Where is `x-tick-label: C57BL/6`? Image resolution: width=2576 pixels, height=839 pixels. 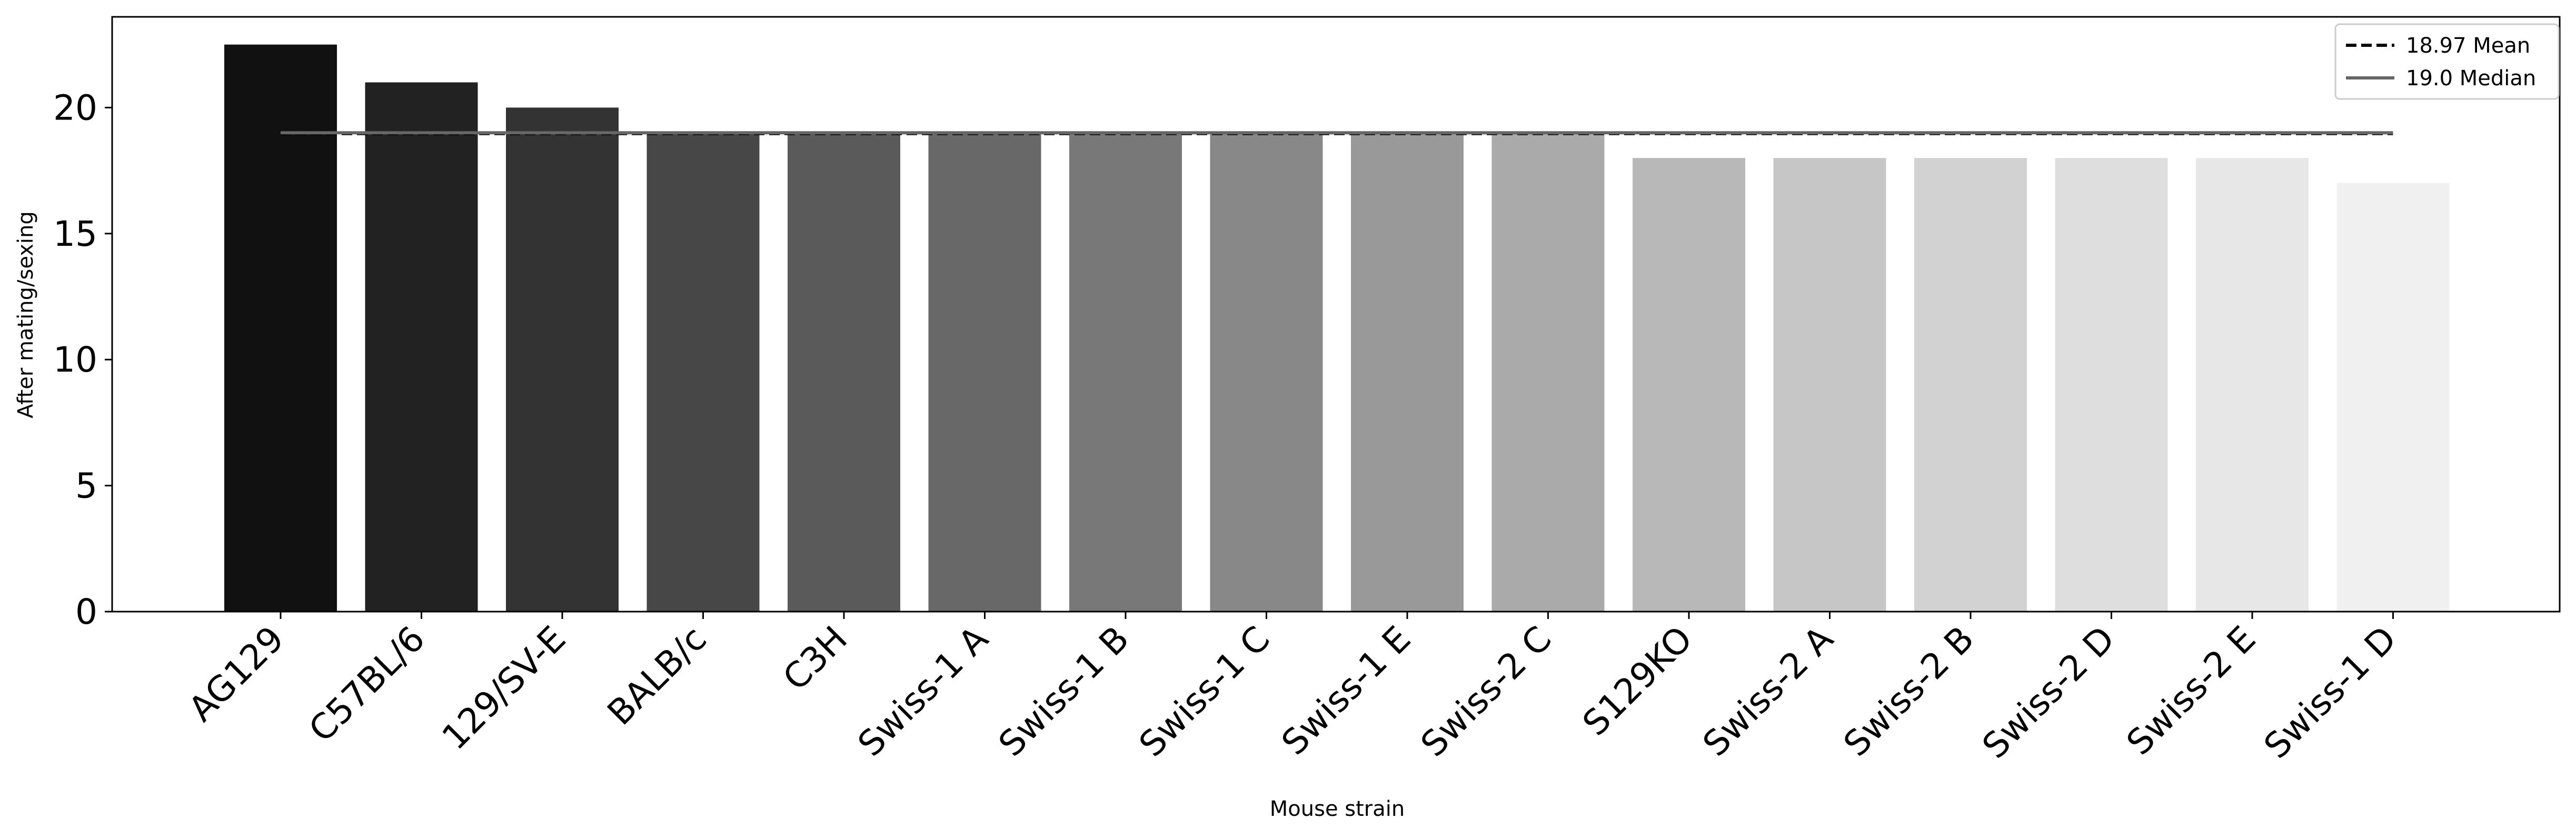
x-tick-label: C57BL/6 is located at coordinates (367, 684).